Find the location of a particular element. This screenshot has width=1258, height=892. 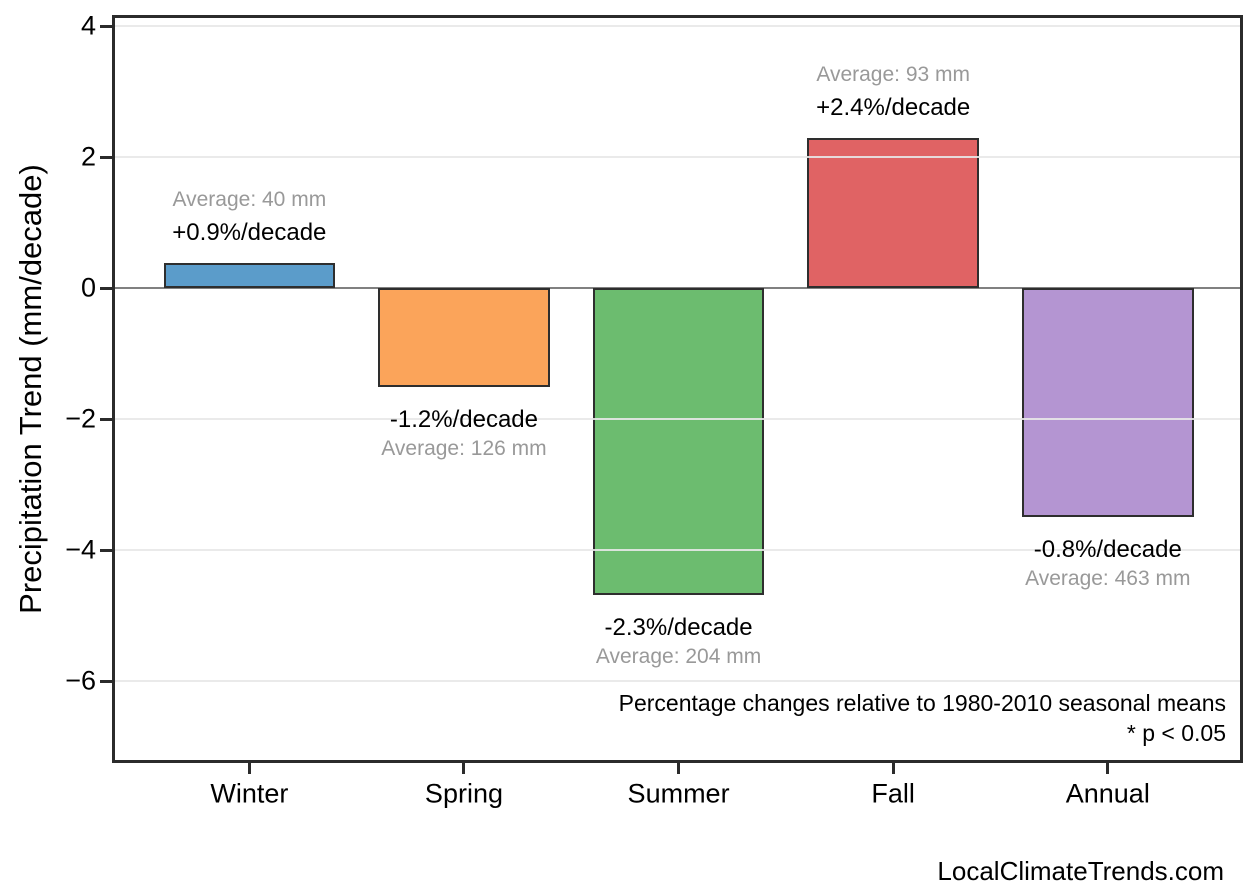

bar-annotation-average: Average: 126 mm is located at coordinates (464, 449).